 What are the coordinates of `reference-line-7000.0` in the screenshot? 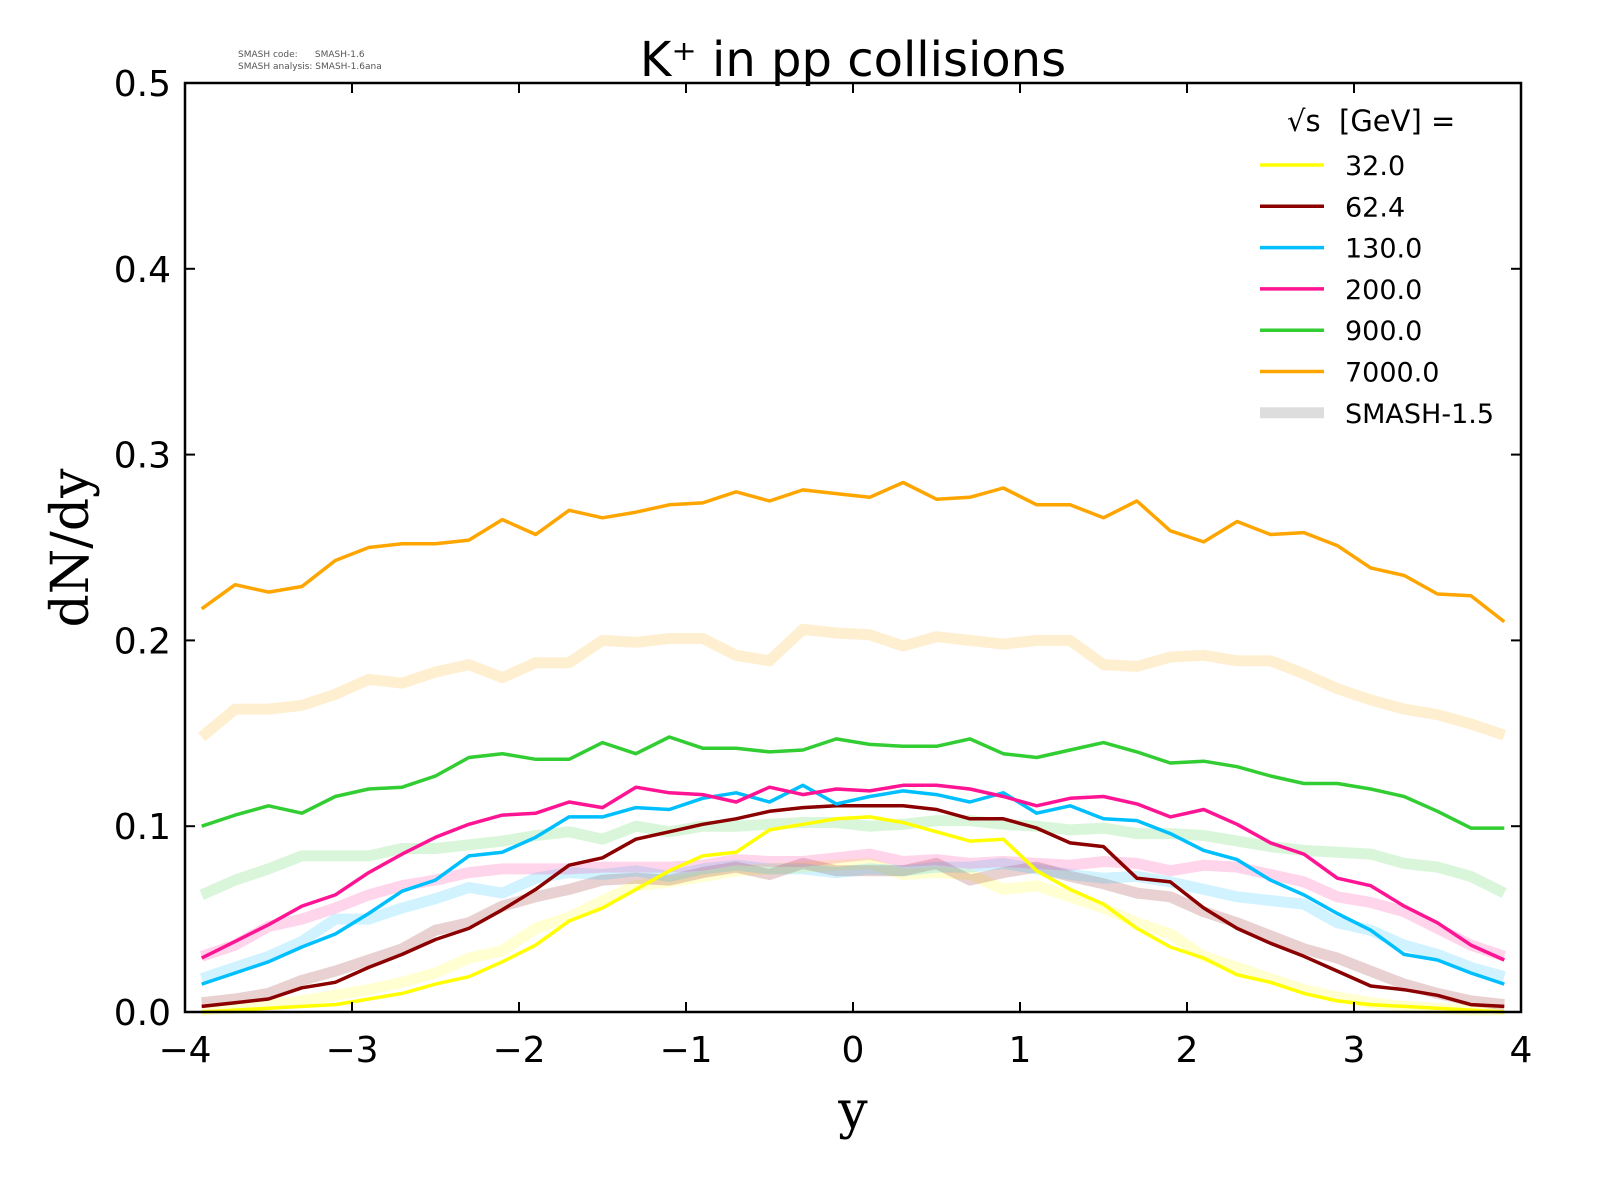 It's located at (852, 682).